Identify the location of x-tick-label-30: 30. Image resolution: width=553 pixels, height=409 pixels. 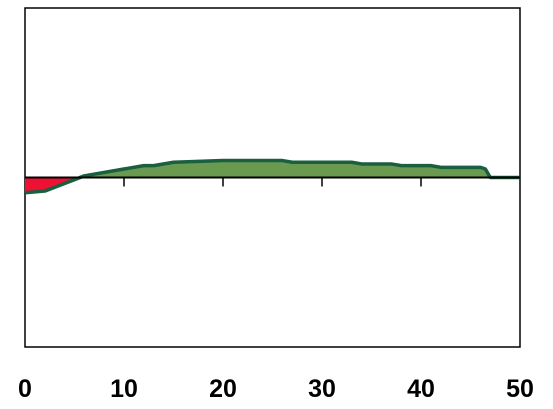
(322, 389).